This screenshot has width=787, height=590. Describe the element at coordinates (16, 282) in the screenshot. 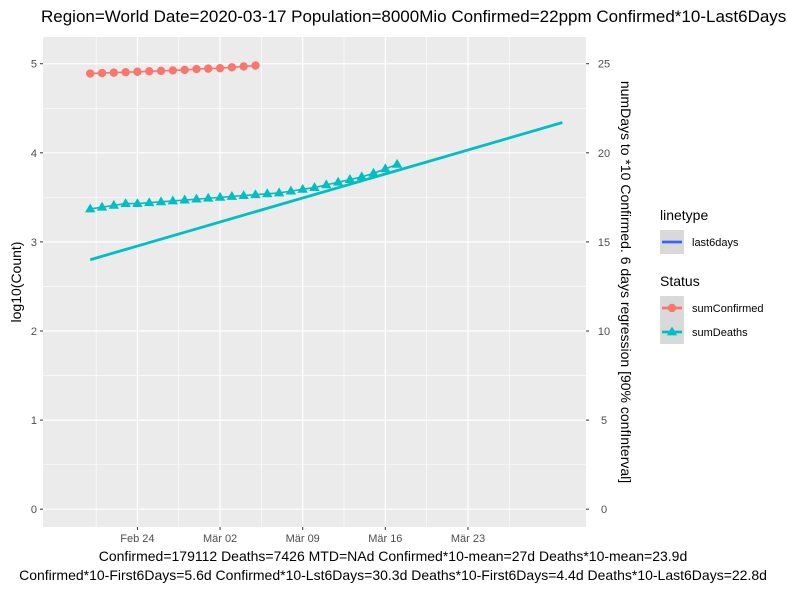

I see `y-axis-title: log10(Count)` at that location.